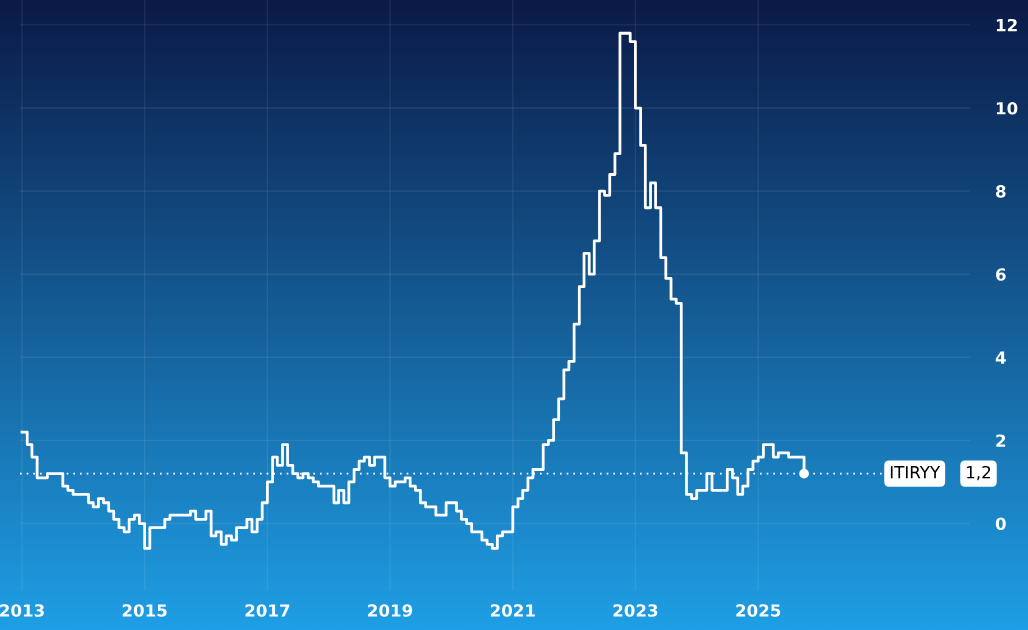 The width and height of the screenshot is (1028, 630). What do you see at coordinates (1001, 191) in the screenshot?
I see `y-tick-label: 8` at bounding box center [1001, 191].